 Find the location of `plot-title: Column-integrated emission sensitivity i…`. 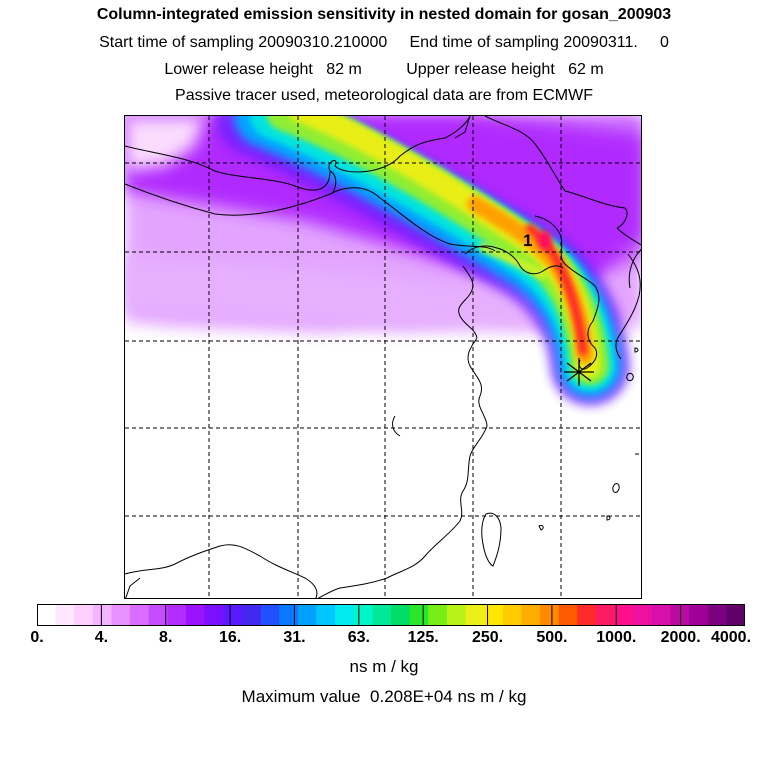

plot-title: Column-integrated emission sensitivity i… is located at coordinates (384, 14).